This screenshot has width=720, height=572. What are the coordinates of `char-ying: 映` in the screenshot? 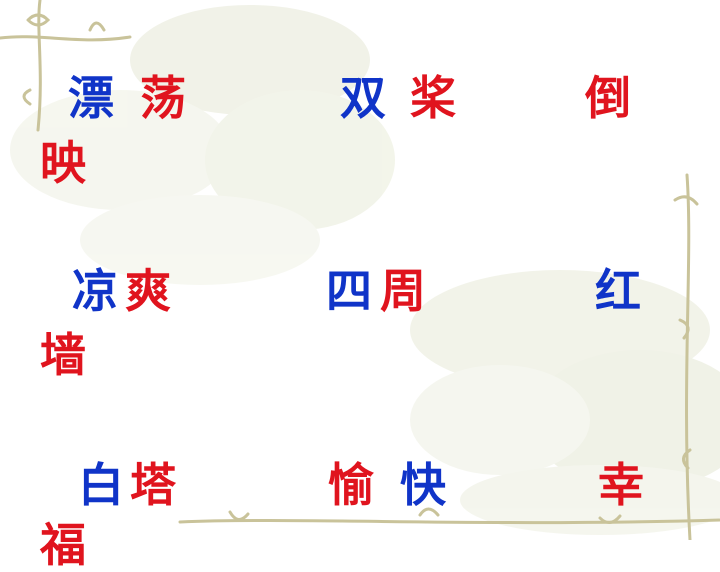 It's located at (63, 163).